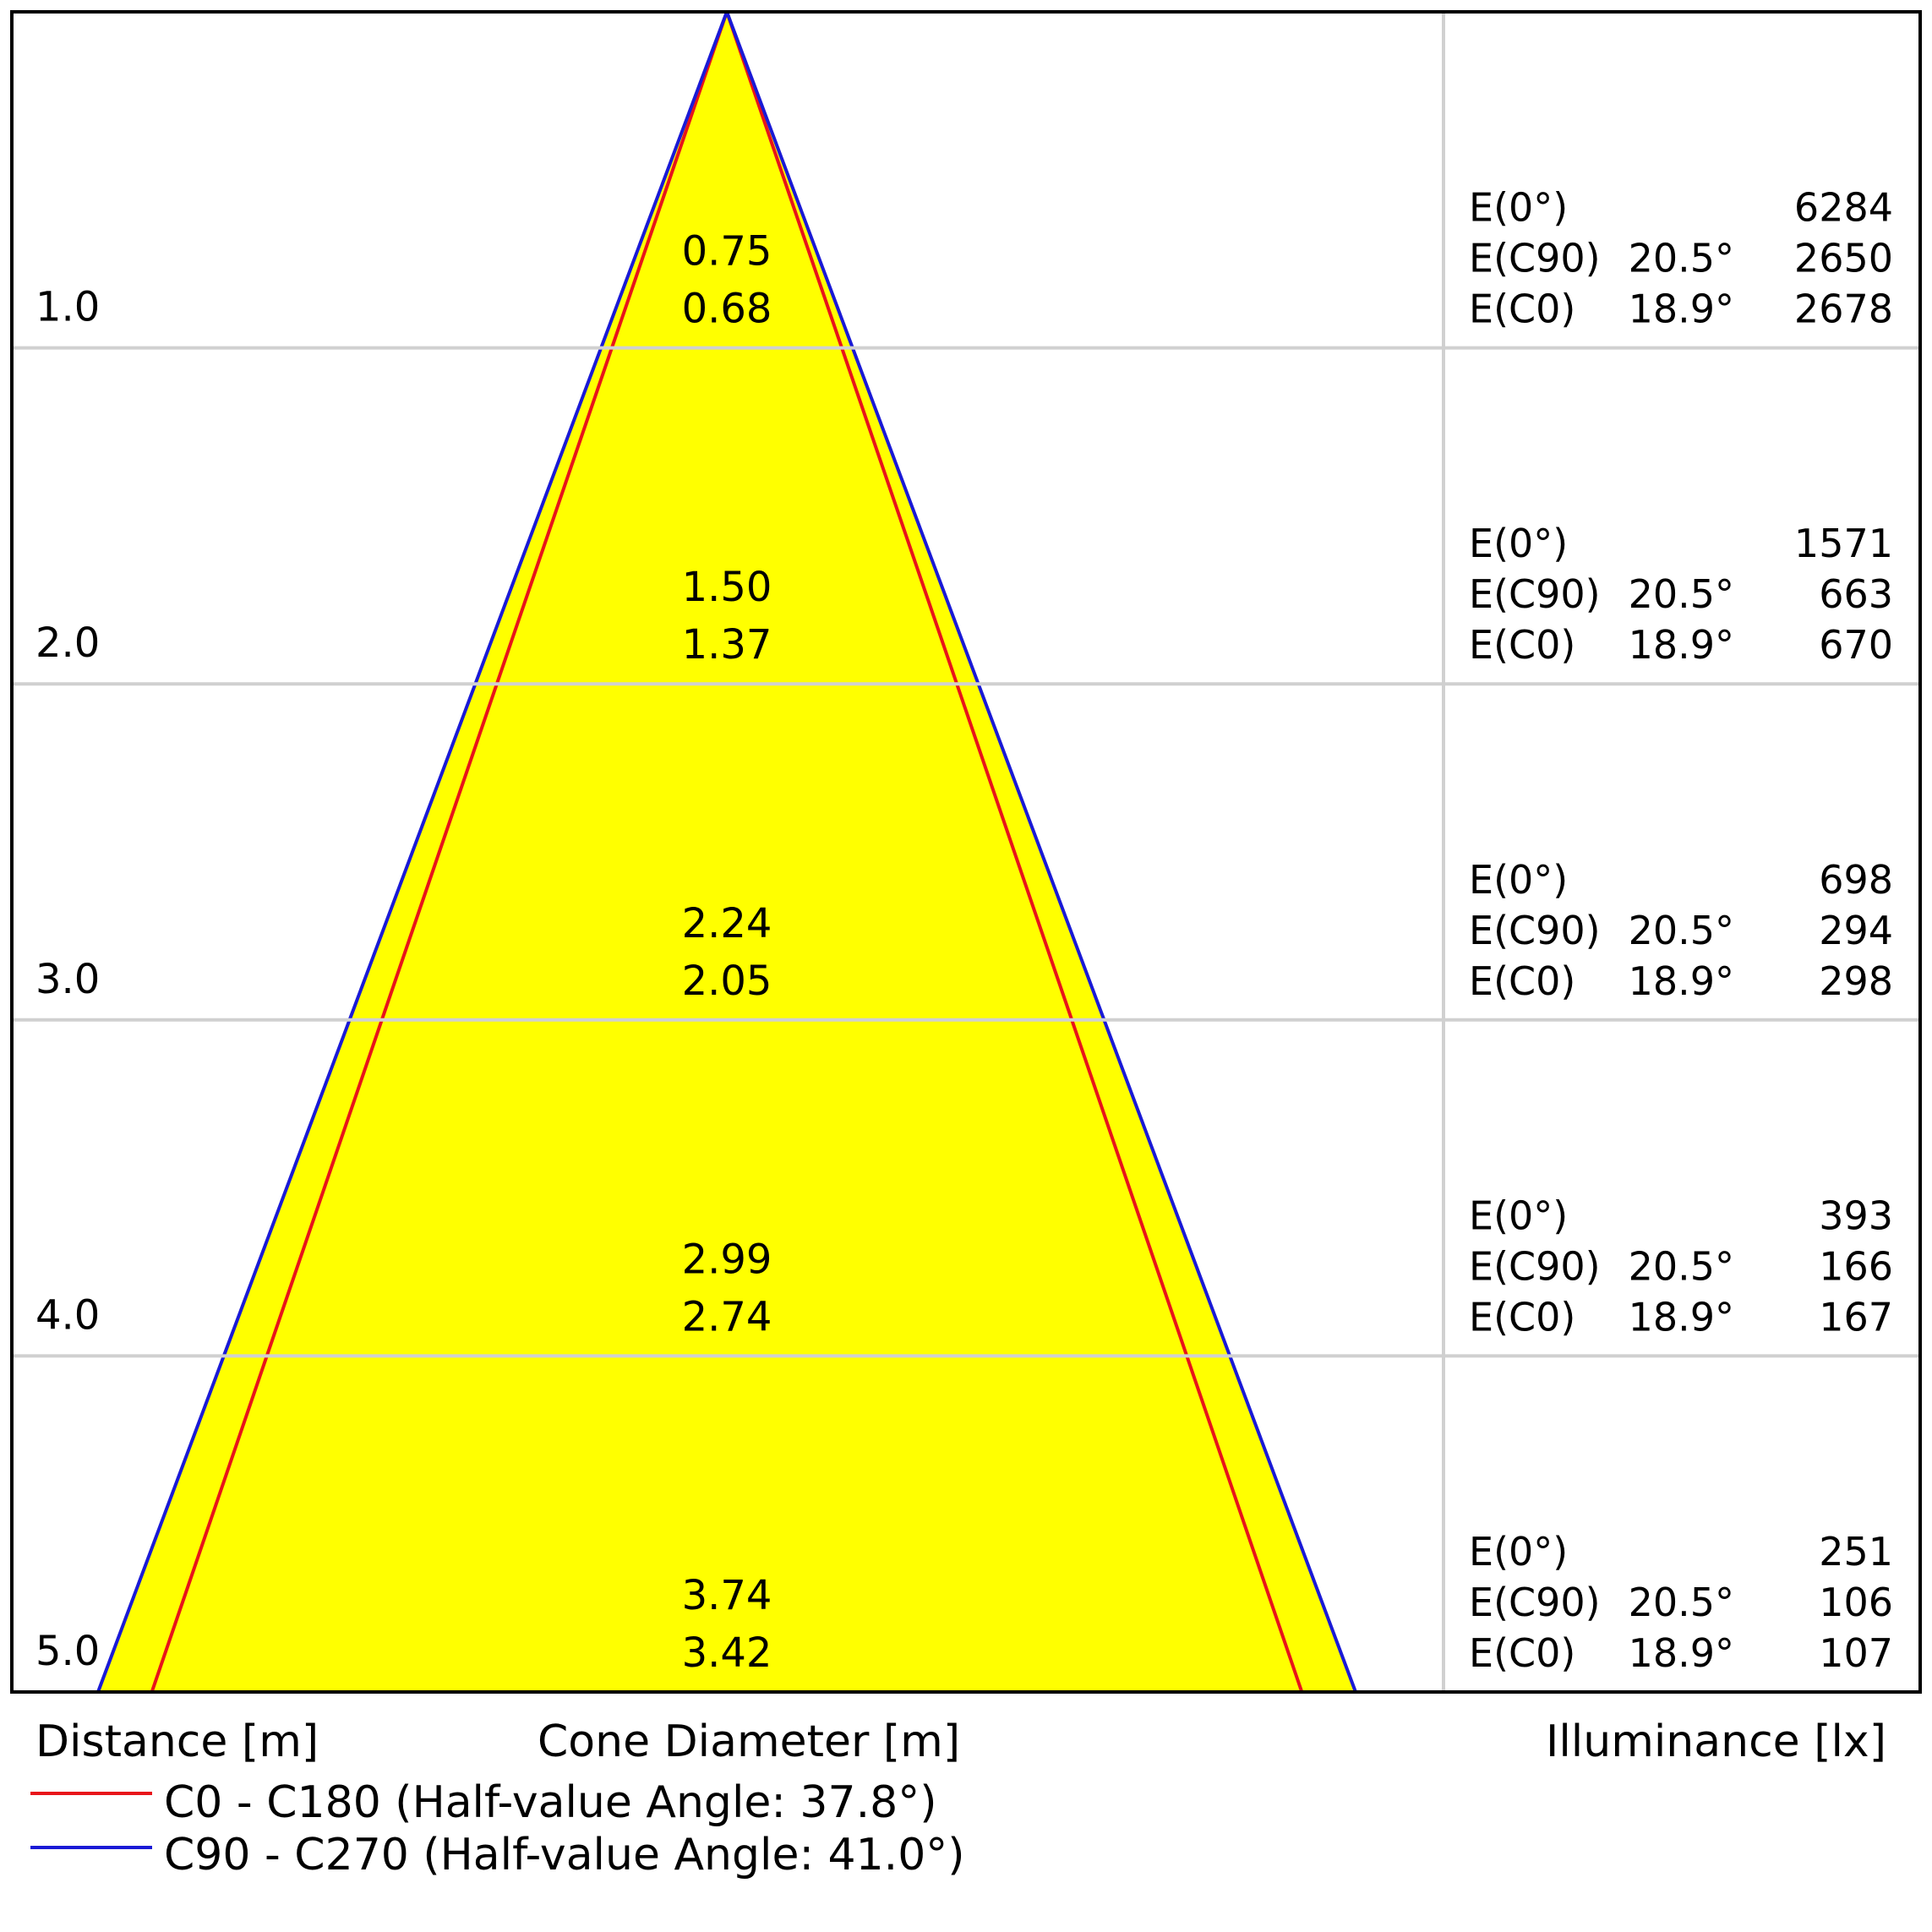  Describe the element at coordinates (177, 1741) in the screenshot. I see `distance-axis-title: Distance [m]` at that location.